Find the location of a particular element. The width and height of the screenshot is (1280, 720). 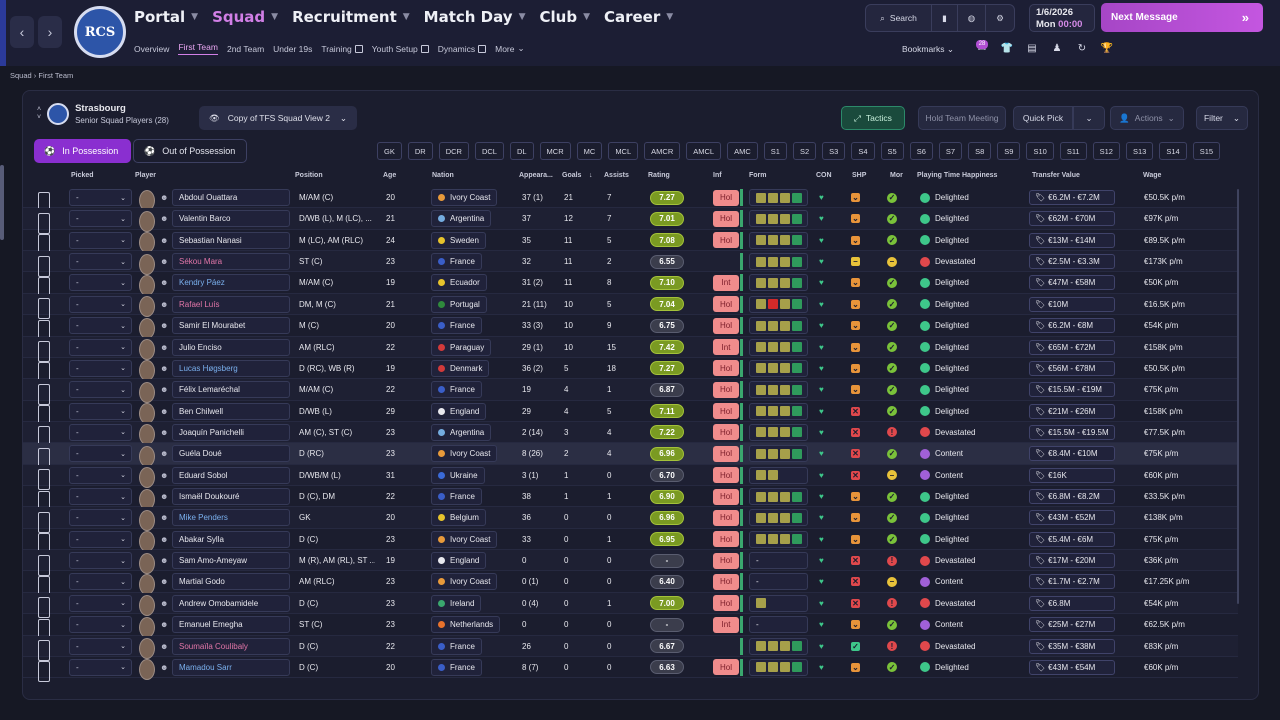

player-name: Emanuel Emegha is located at coordinates (231, 625).